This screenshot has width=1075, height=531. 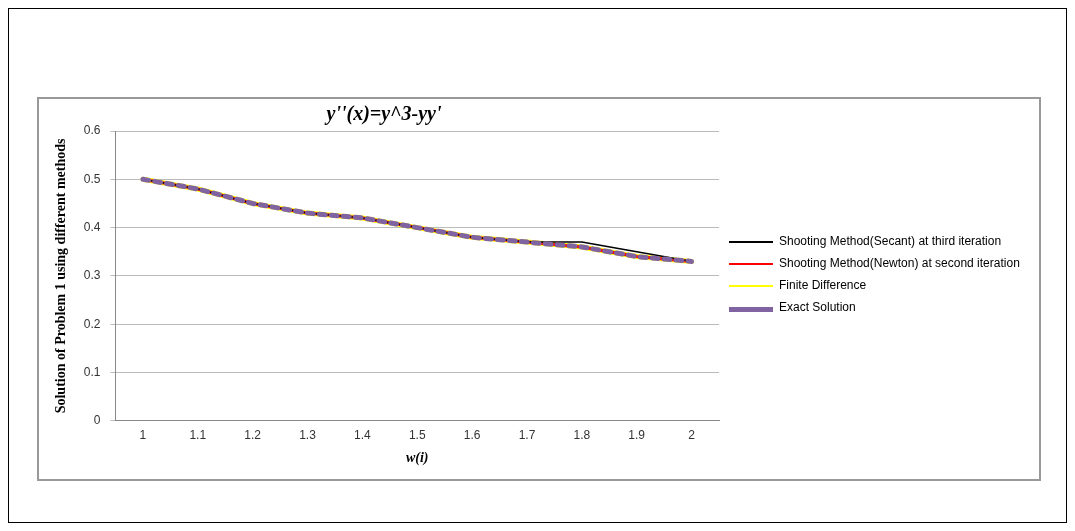 I want to click on y-tick-label: 0.6, so click(x=92, y=130).